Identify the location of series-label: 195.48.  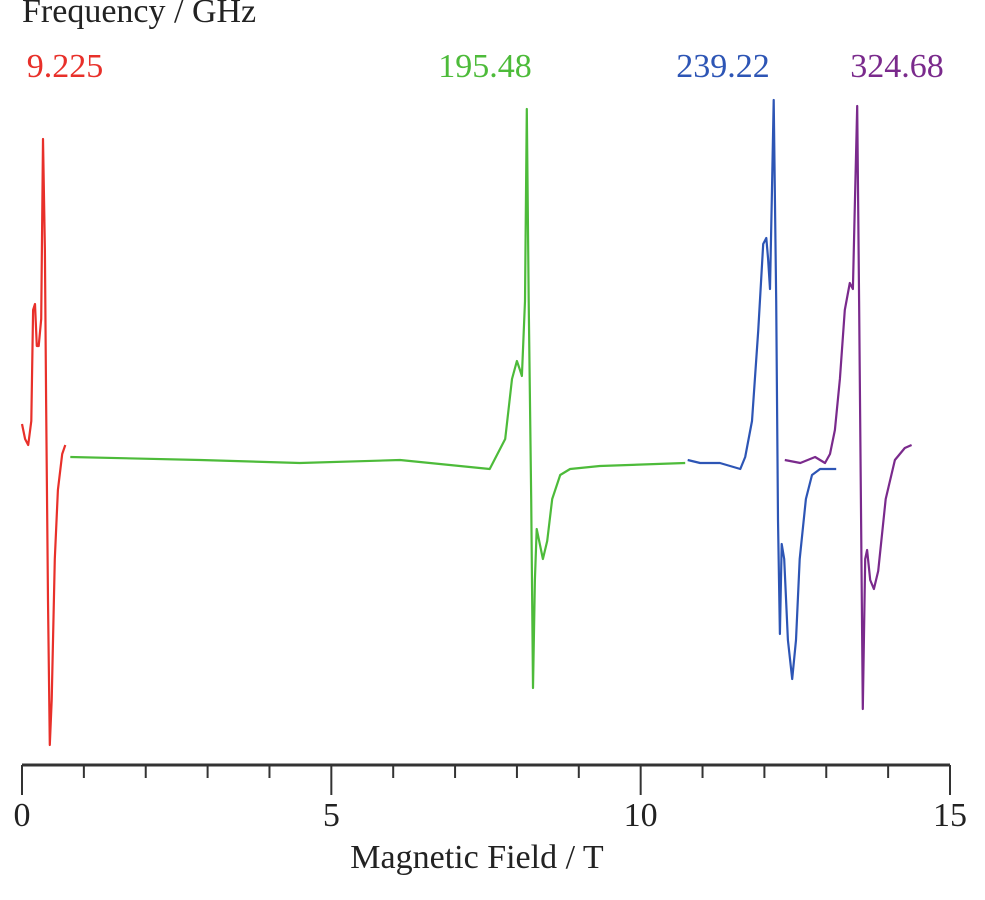
(485, 66).